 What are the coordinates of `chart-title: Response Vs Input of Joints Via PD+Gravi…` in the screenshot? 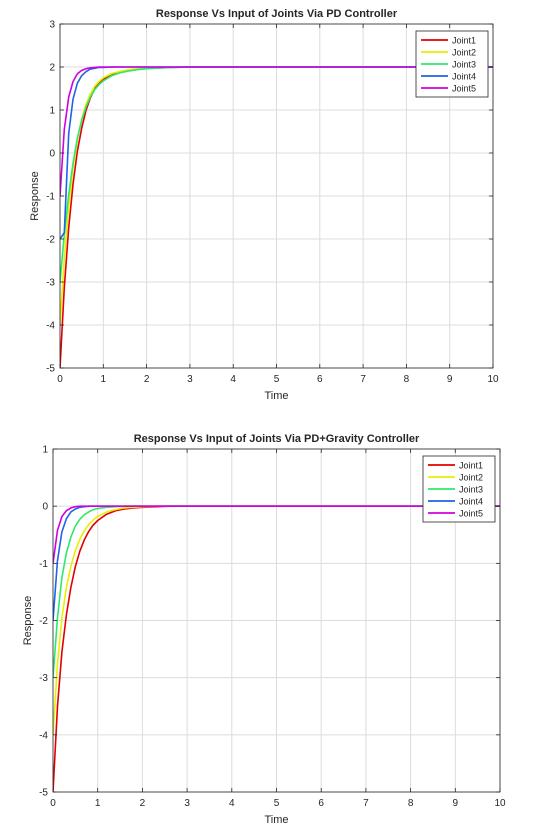 It's located at (277, 439).